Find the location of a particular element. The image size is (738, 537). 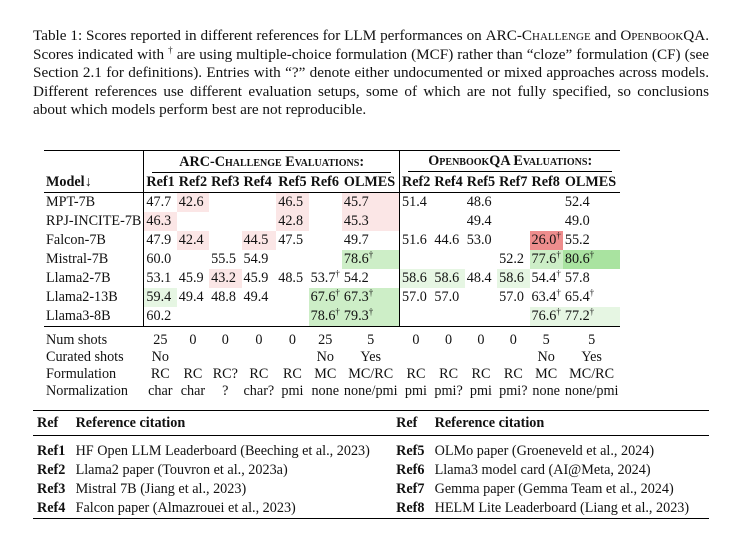

arc-setup-value: RC is located at coordinates (160, 374).